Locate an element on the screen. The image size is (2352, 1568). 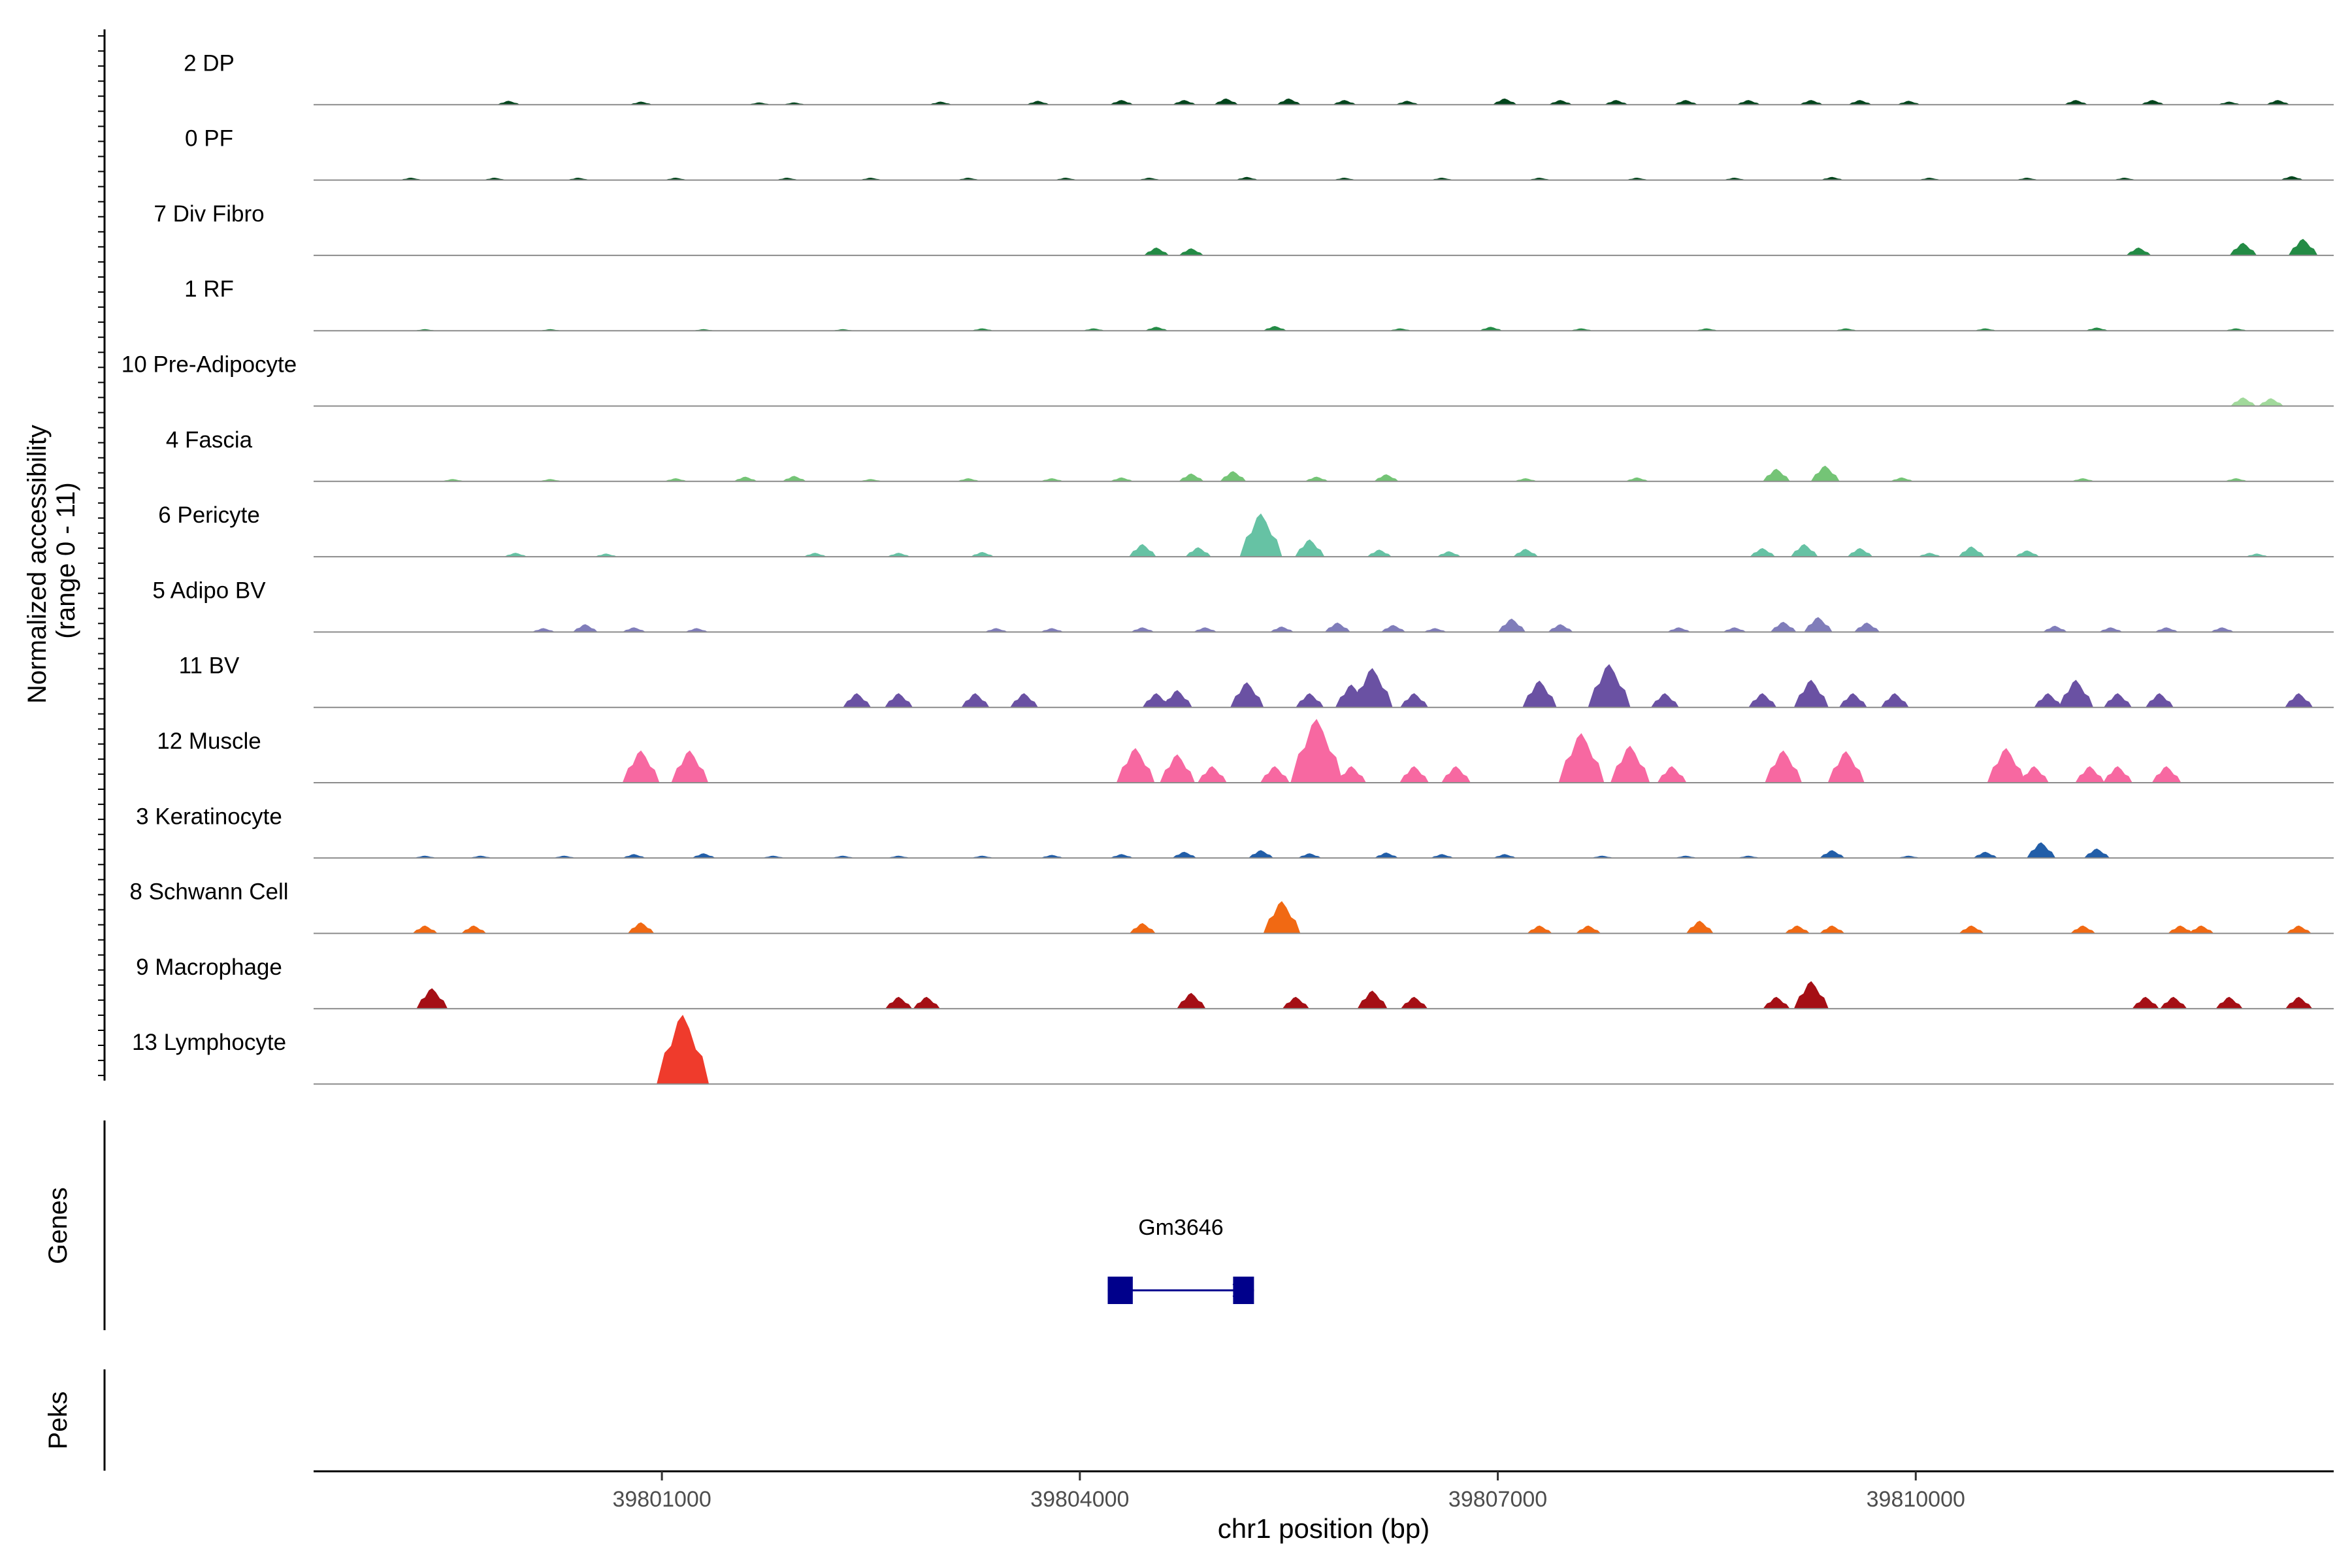
track-label: 11 BV is located at coordinates (209, 666).